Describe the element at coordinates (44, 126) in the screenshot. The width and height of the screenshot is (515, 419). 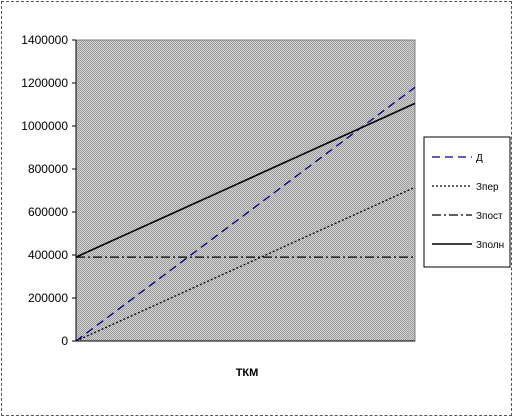
I see `y-tick-label: 1000000` at that location.